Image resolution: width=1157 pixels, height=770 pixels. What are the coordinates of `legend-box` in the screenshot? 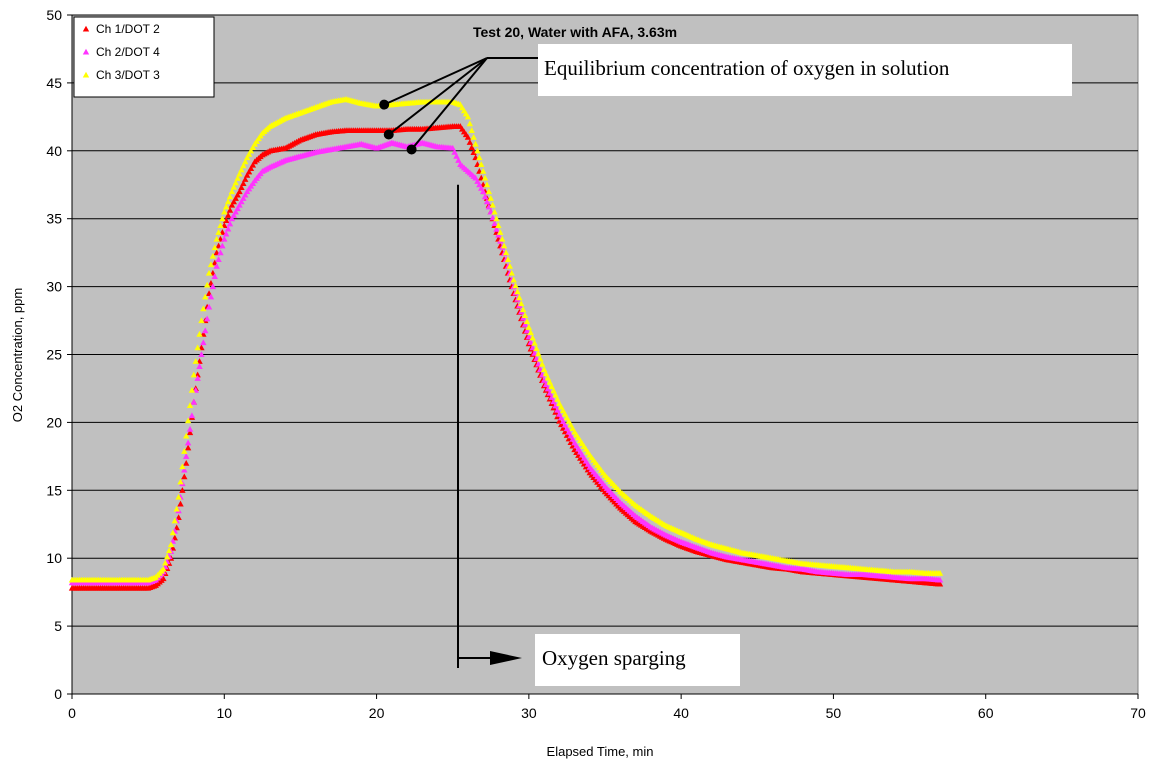 It's located at (144, 57).